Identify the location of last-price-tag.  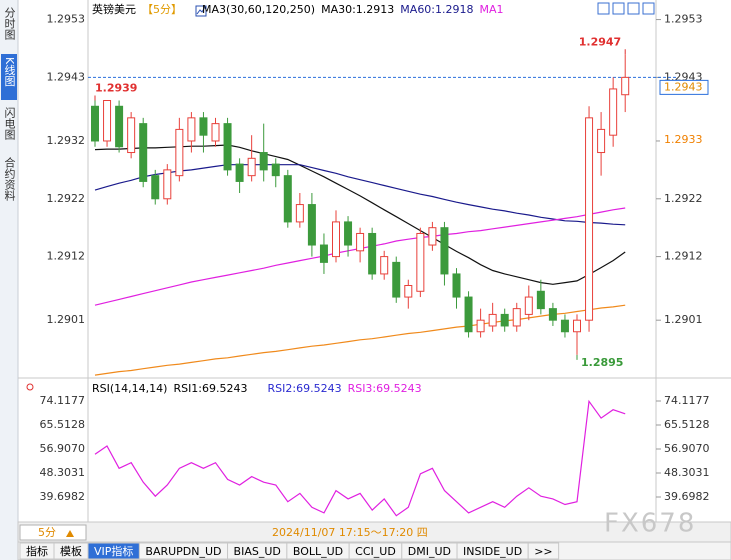
(684, 87).